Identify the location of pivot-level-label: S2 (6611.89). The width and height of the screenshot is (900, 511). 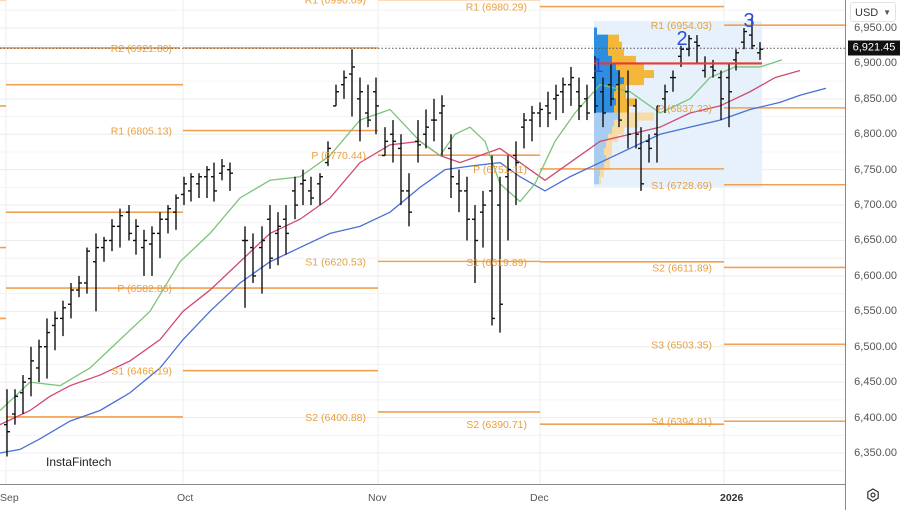
(682, 268).